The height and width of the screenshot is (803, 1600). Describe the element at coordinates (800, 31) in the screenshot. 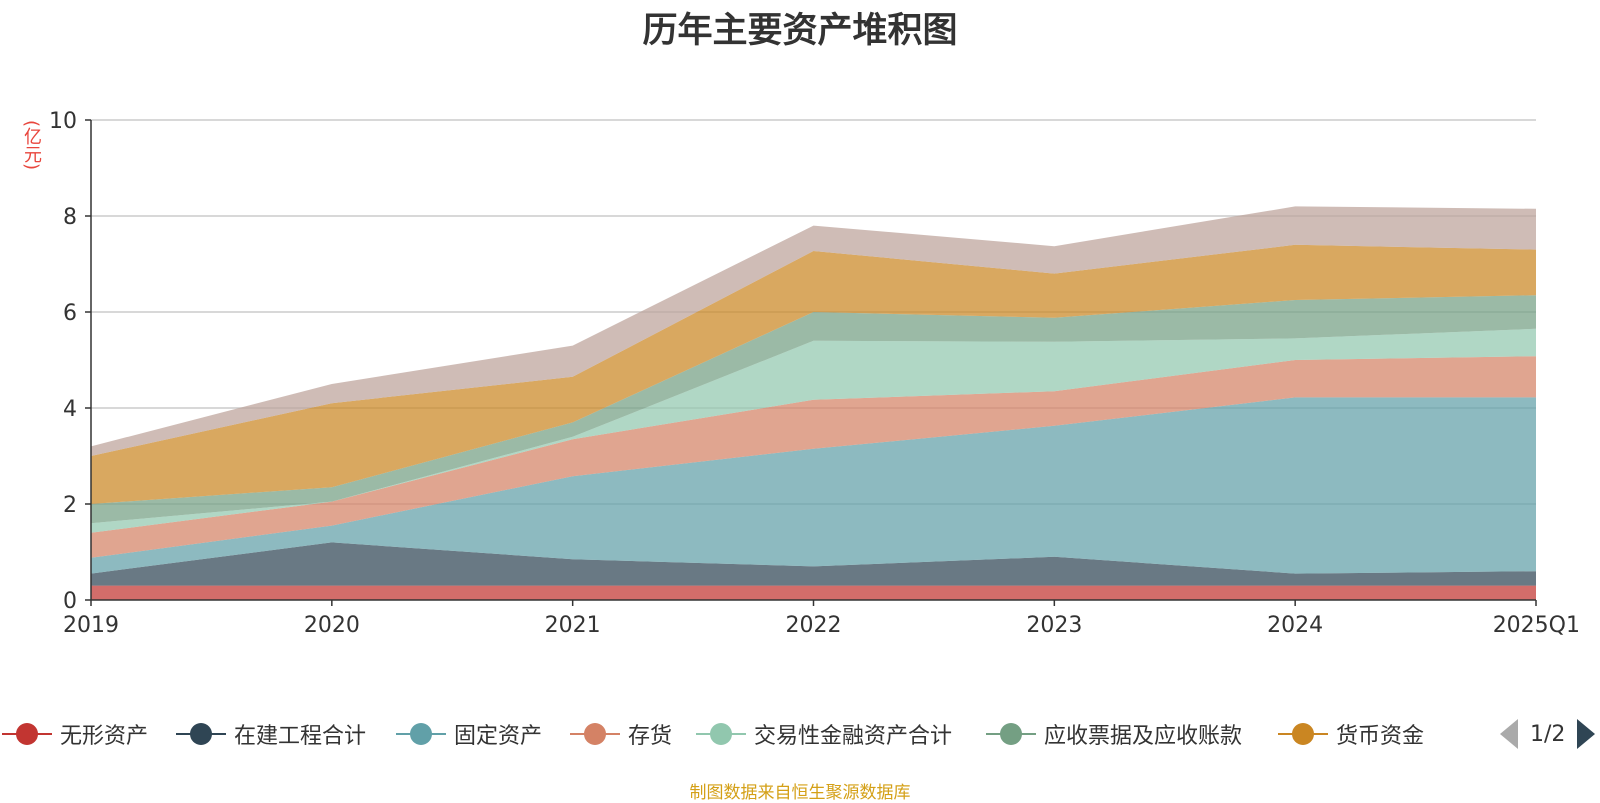

I see `chart-title: 历年主要资产堆积图` at that location.